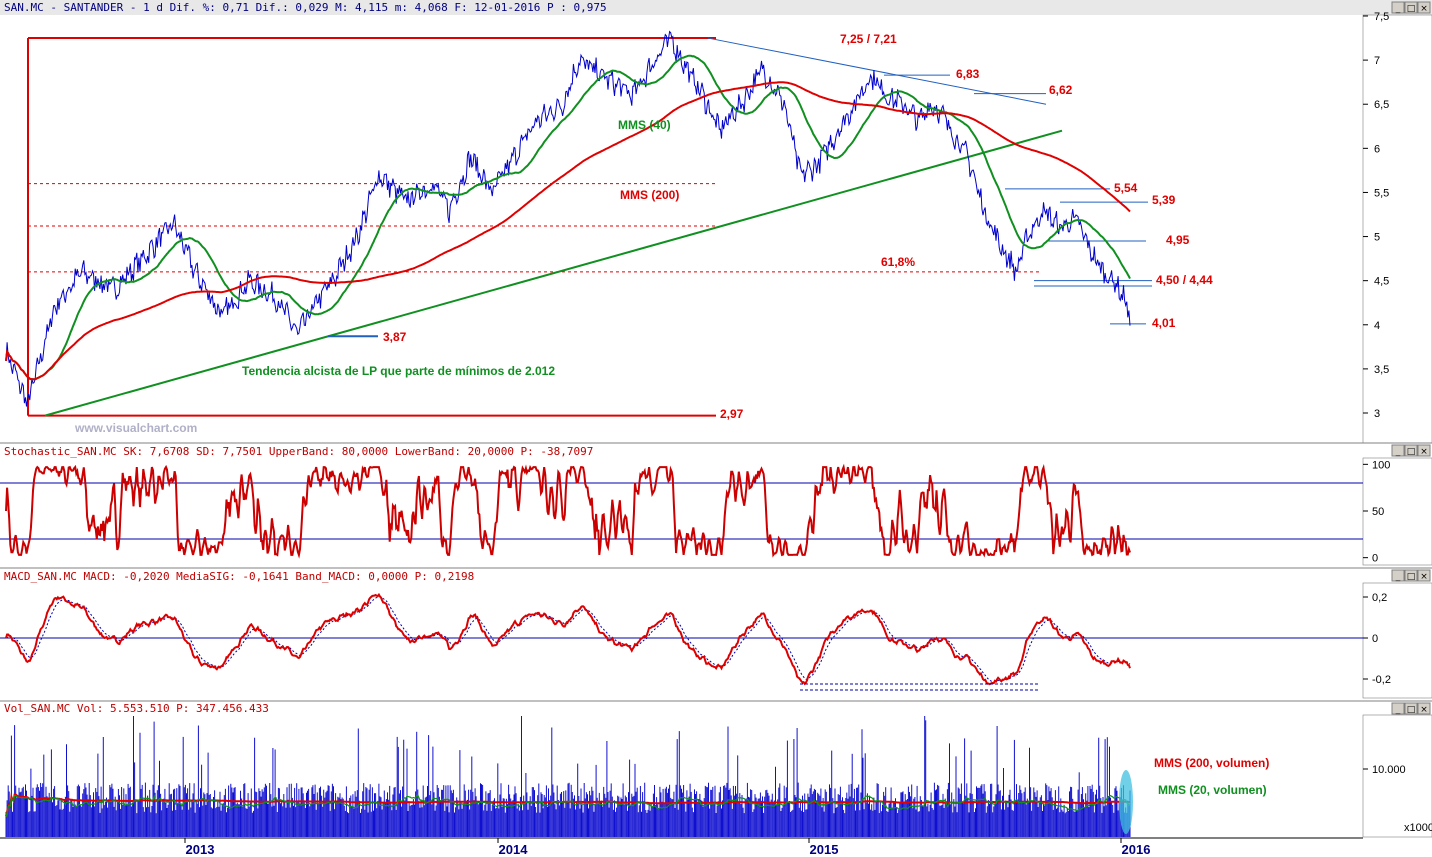 This screenshot has height=857, width=1432. What do you see at coordinates (1164, 323) in the screenshot?
I see `level-label: 4,01` at bounding box center [1164, 323].